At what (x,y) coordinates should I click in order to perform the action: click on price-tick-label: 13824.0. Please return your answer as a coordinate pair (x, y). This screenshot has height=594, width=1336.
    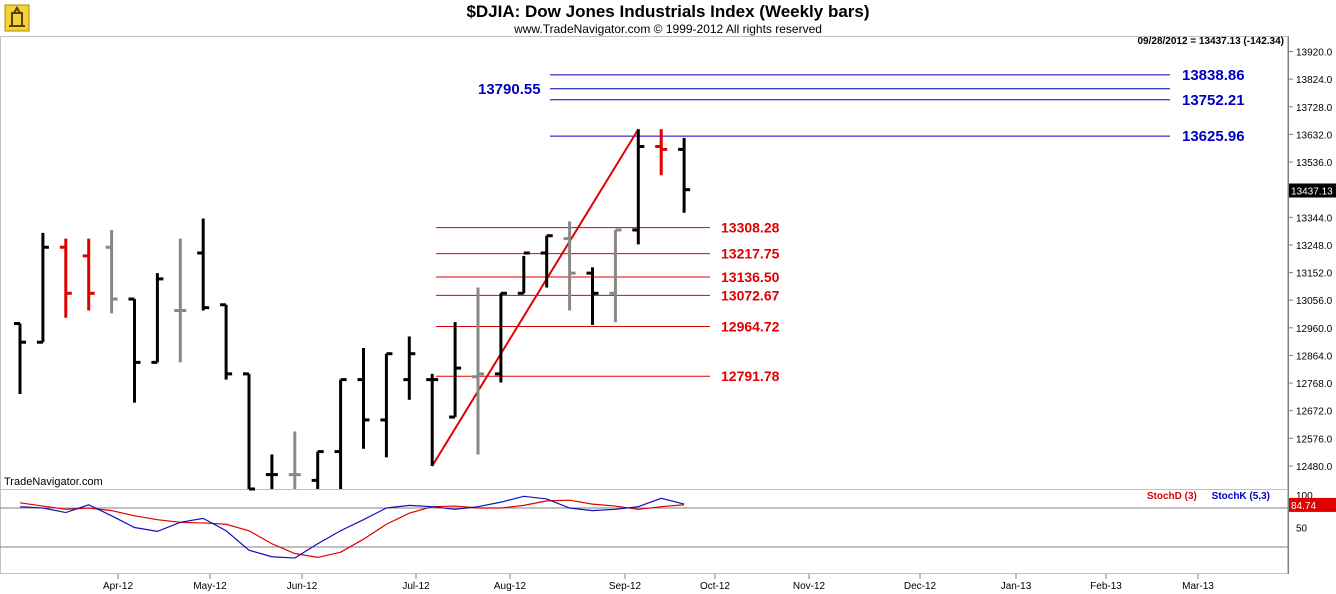
    Looking at the image, I should click on (1314, 80).